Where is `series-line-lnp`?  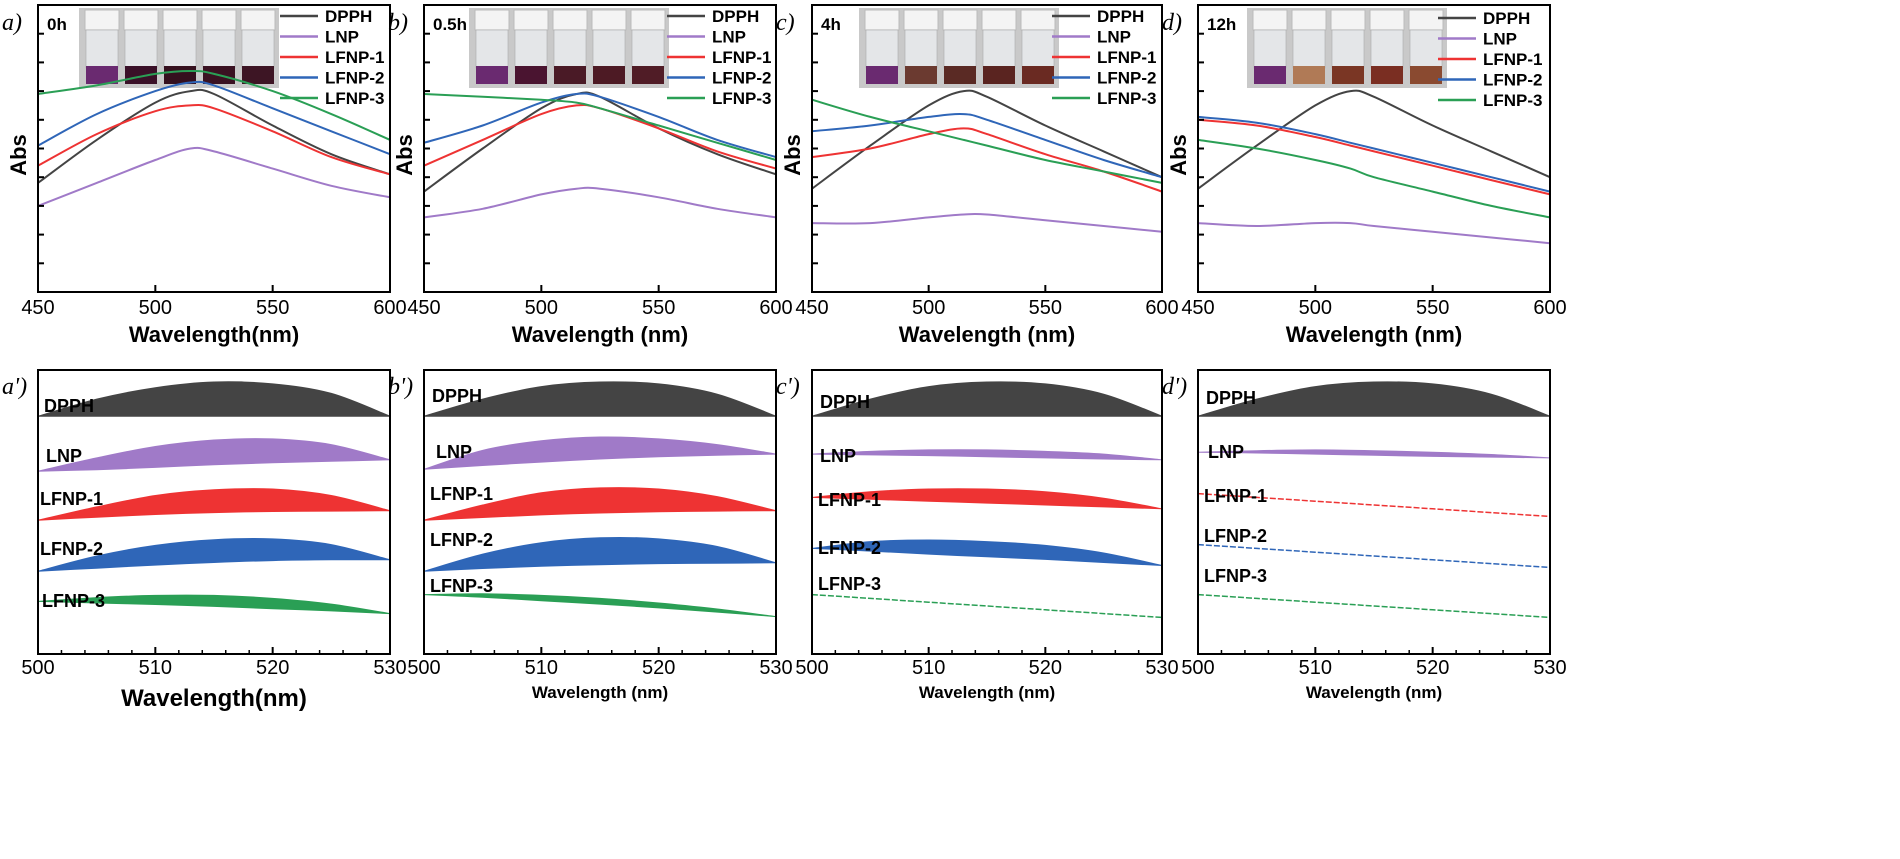
series-line-lnp is located at coordinates (600, 202).